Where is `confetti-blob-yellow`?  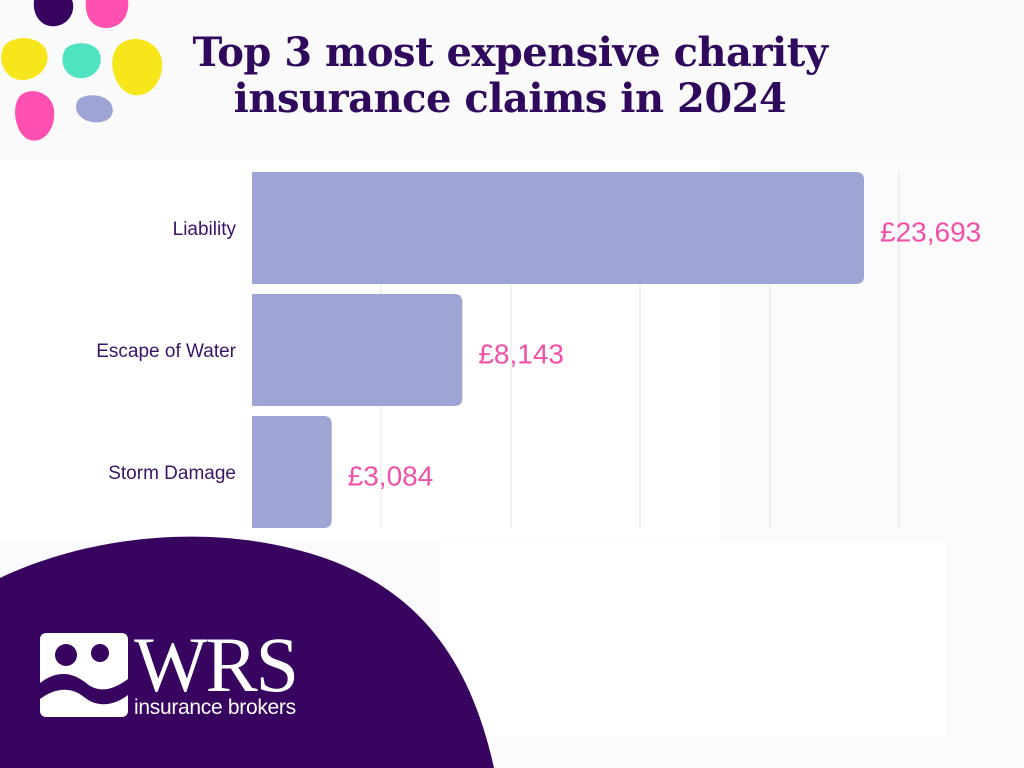 confetti-blob-yellow is located at coordinates (24, 59).